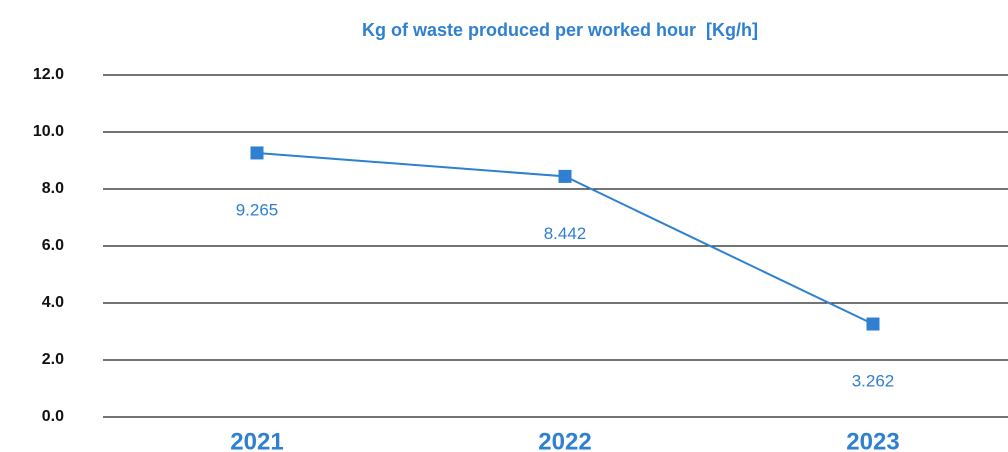 The height and width of the screenshot is (452, 1008). What do you see at coordinates (872, 440) in the screenshot?
I see `x-tick-label: 2023` at bounding box center [872, 440].